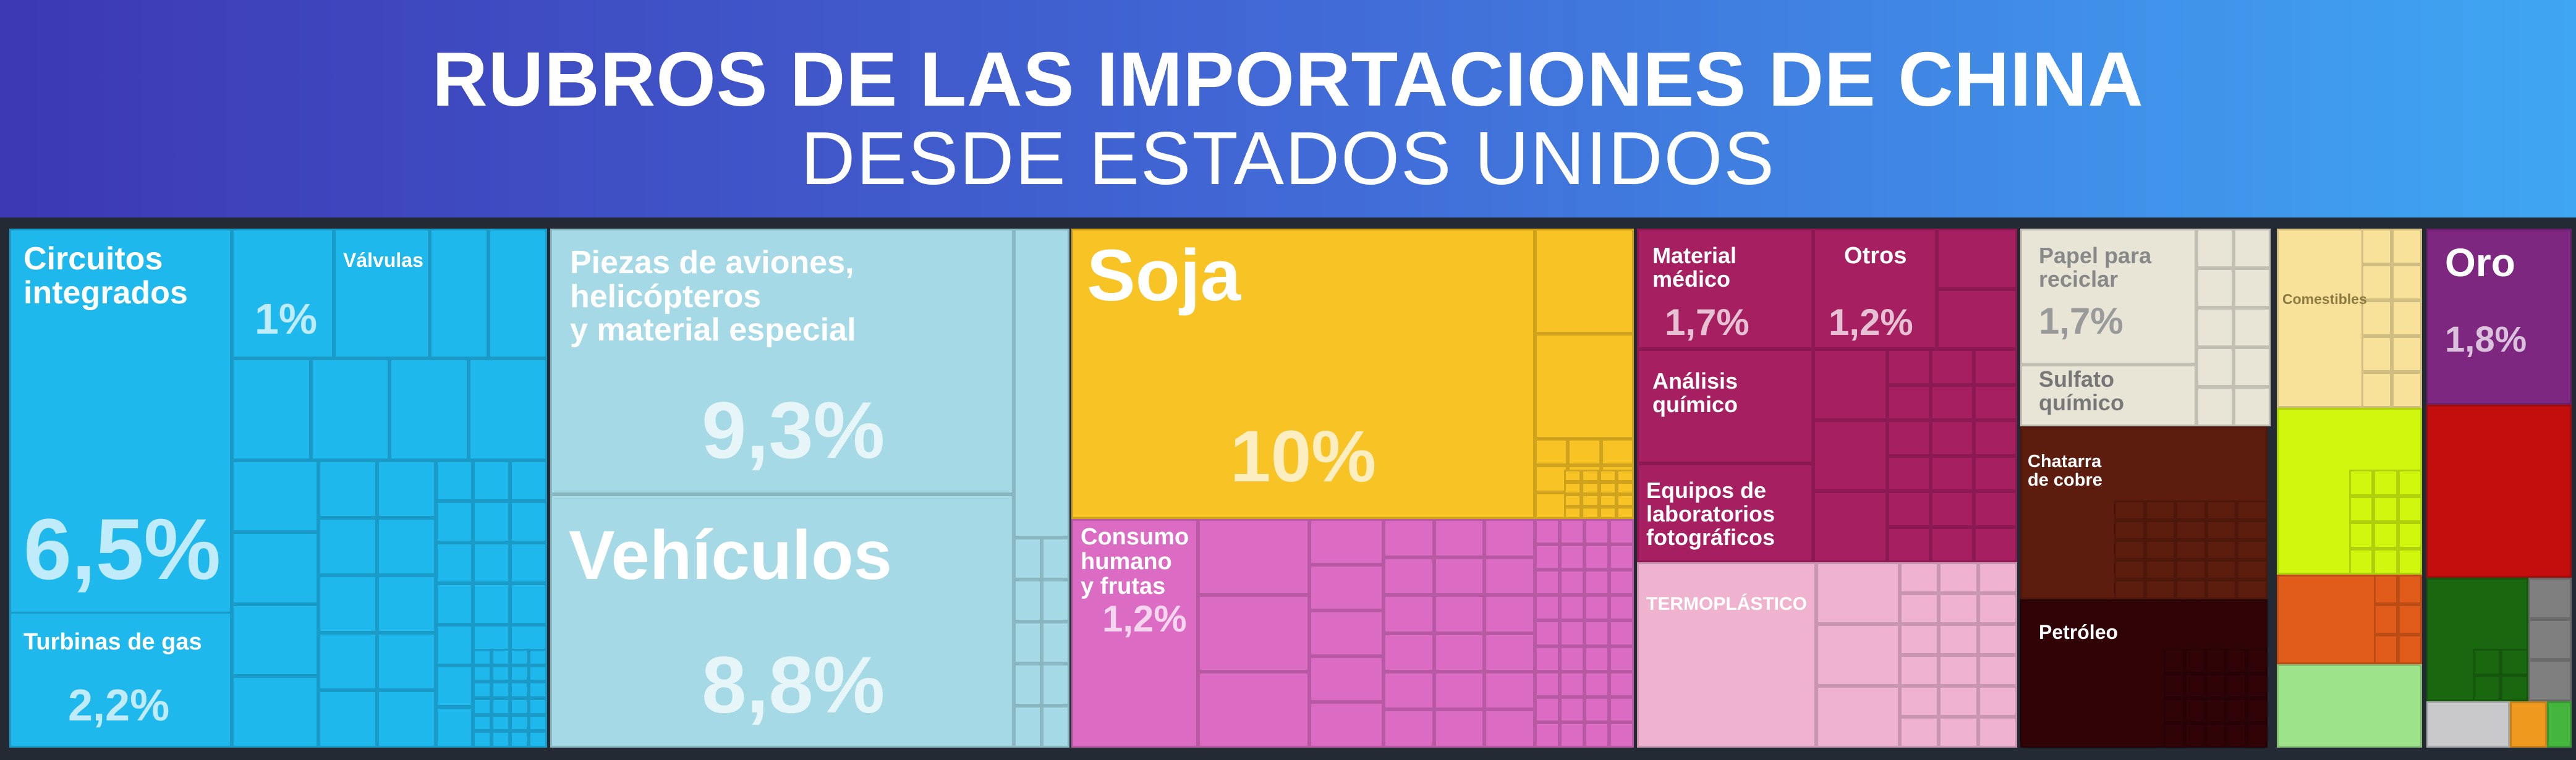 Image resolution: width=2576 pixels, height=760 pixels. Describe the element at coordinates (105, 276) in the screenshot. I see `label-circuitos: Circuitos integrados` at that location.